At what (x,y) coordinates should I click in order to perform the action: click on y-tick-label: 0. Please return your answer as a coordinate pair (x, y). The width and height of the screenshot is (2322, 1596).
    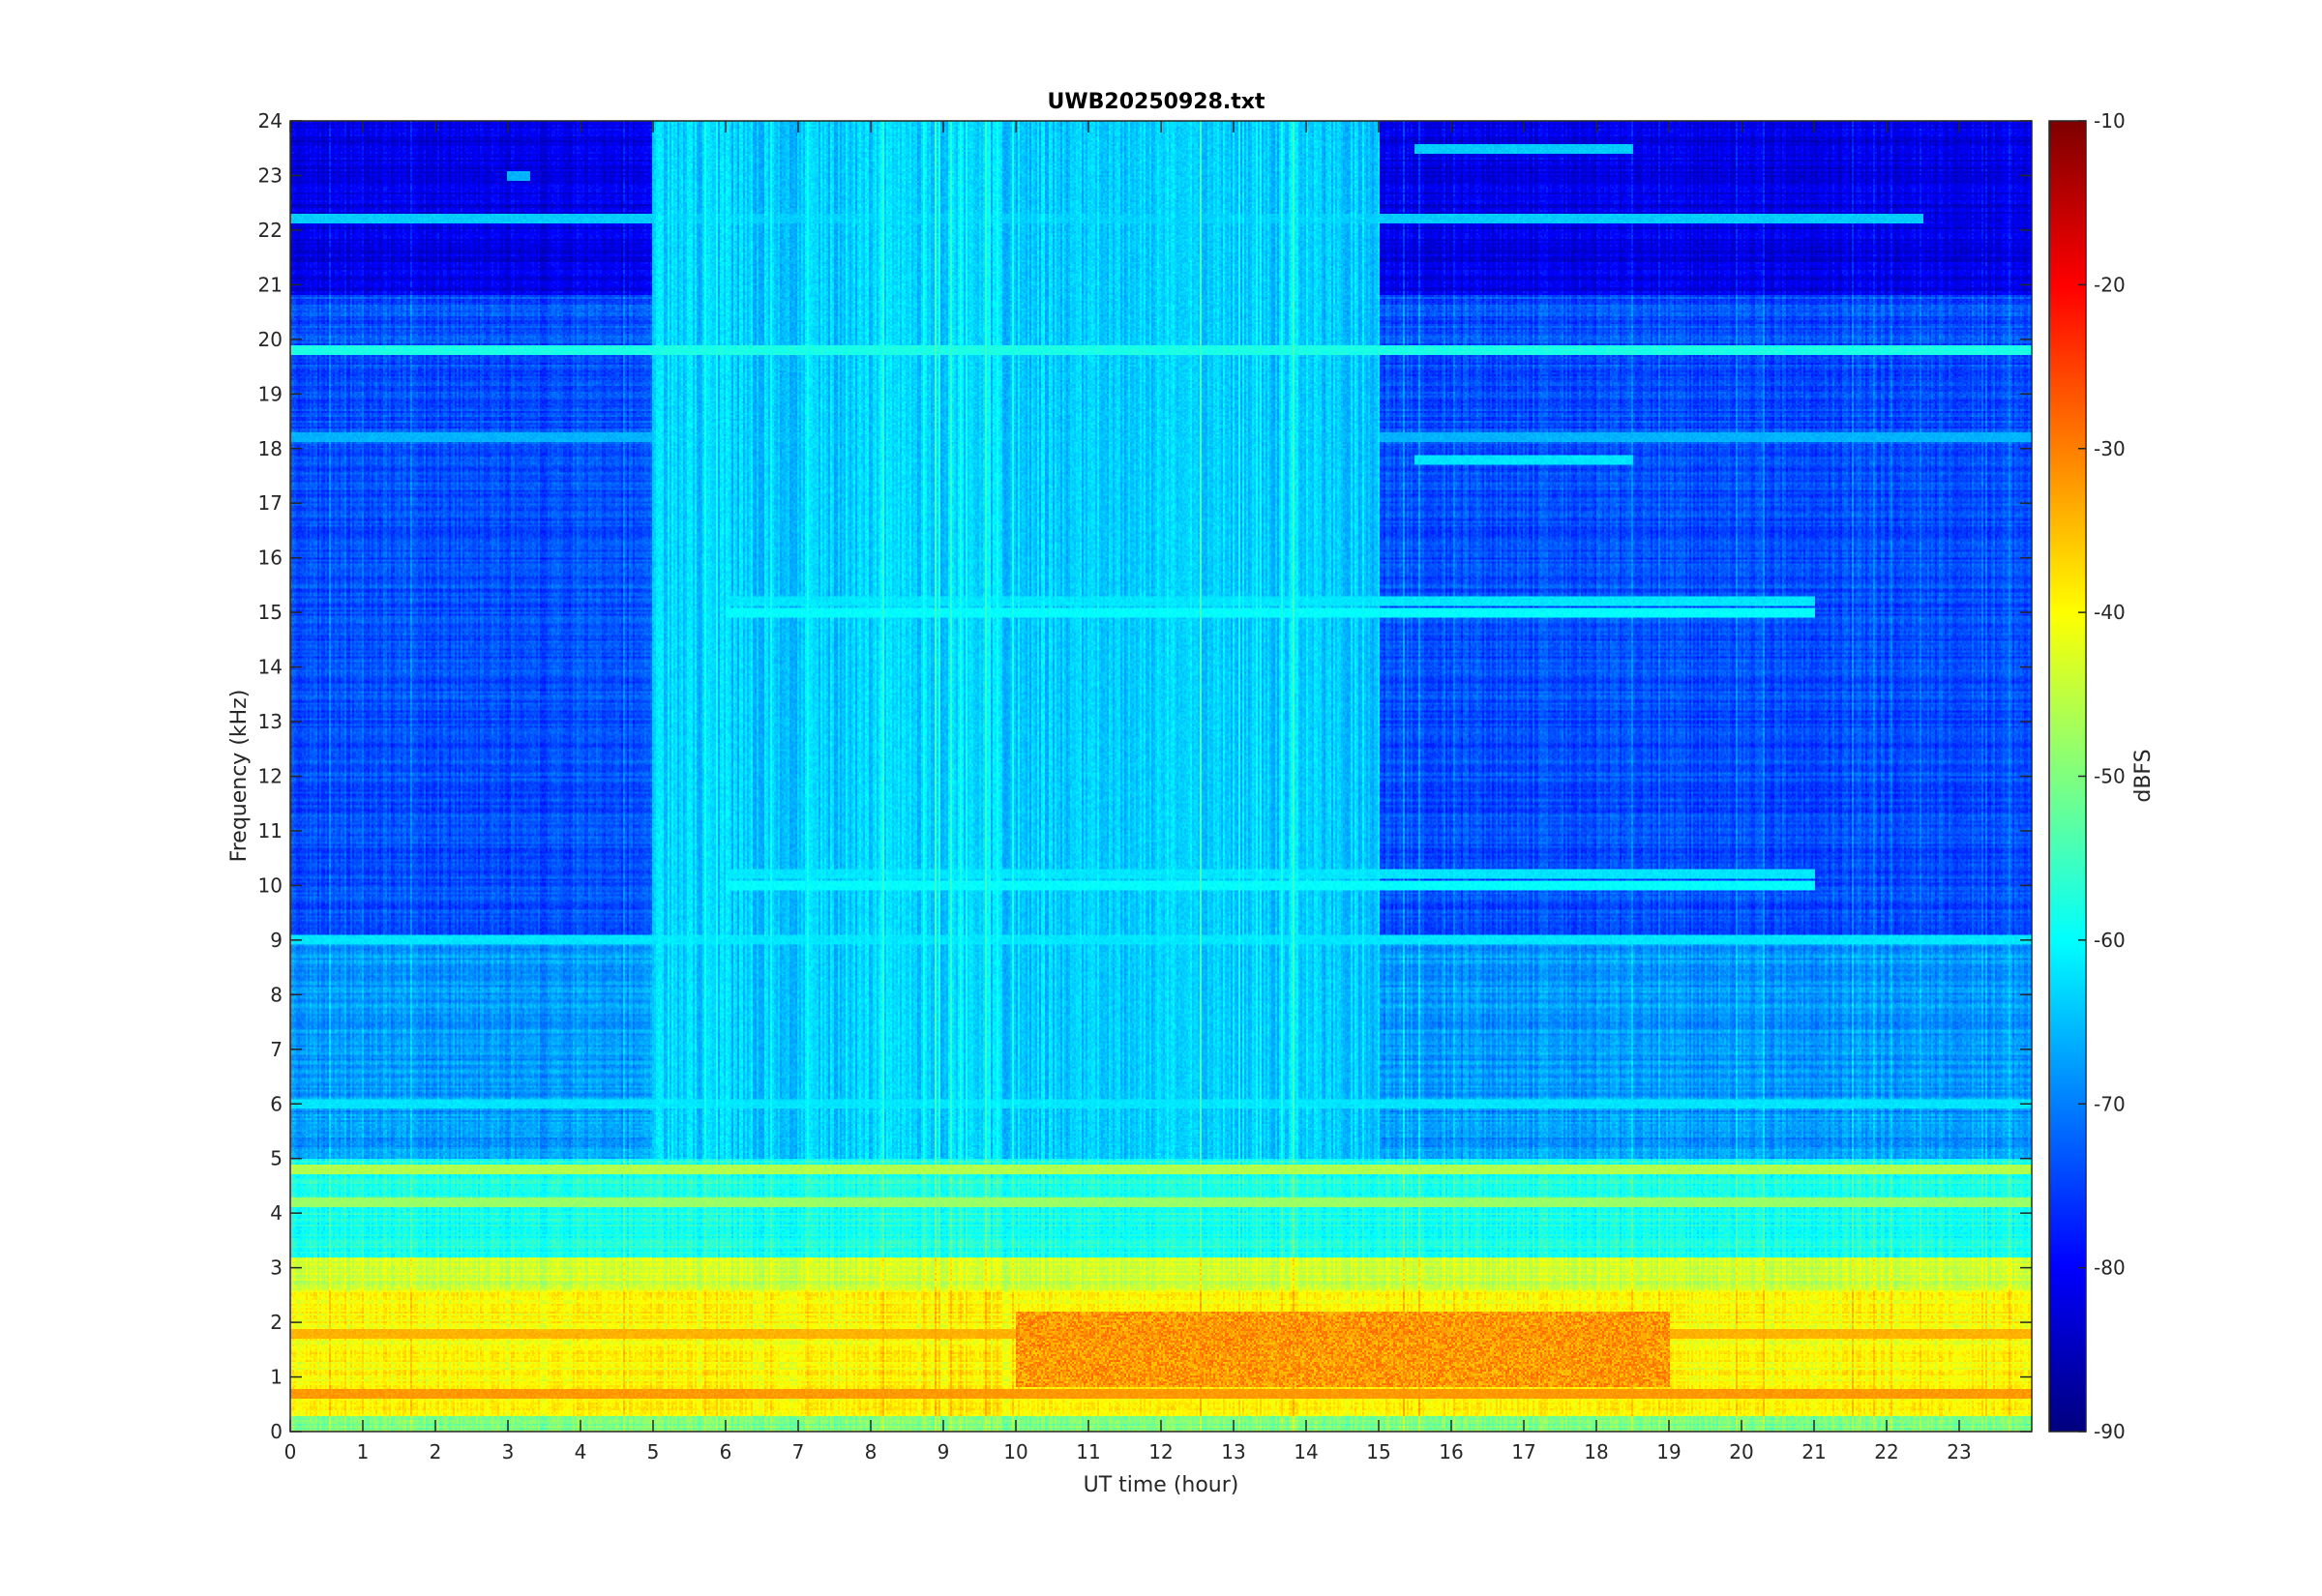
    Looking at the image, I should click on (276, 1431).